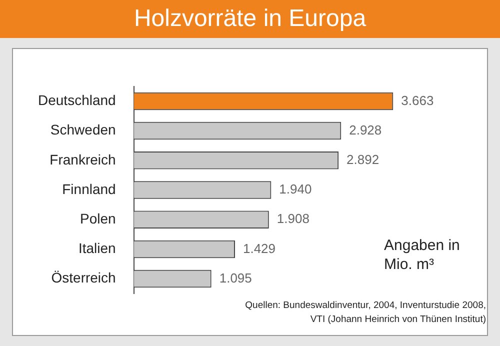 The width and height of the screenshot is (500, 346). What do you see at coordinates (250, 19) in the screenshot?
I see `chart-title: Holzvorräte in Europa` at bounding box center [250, 19].